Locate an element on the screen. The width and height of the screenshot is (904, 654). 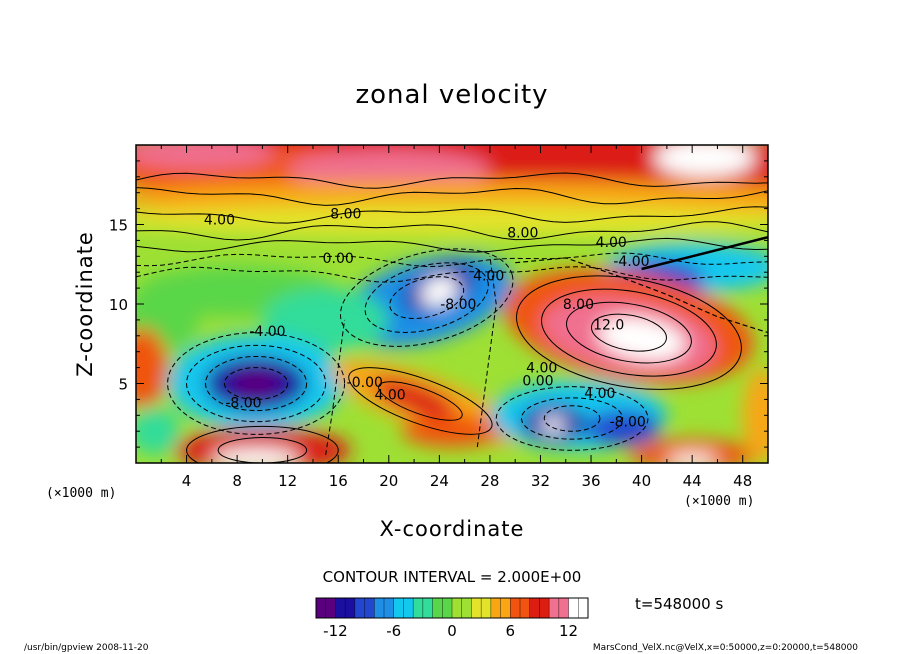
x-tick-label: 24 is located at coordinates (439, 481).